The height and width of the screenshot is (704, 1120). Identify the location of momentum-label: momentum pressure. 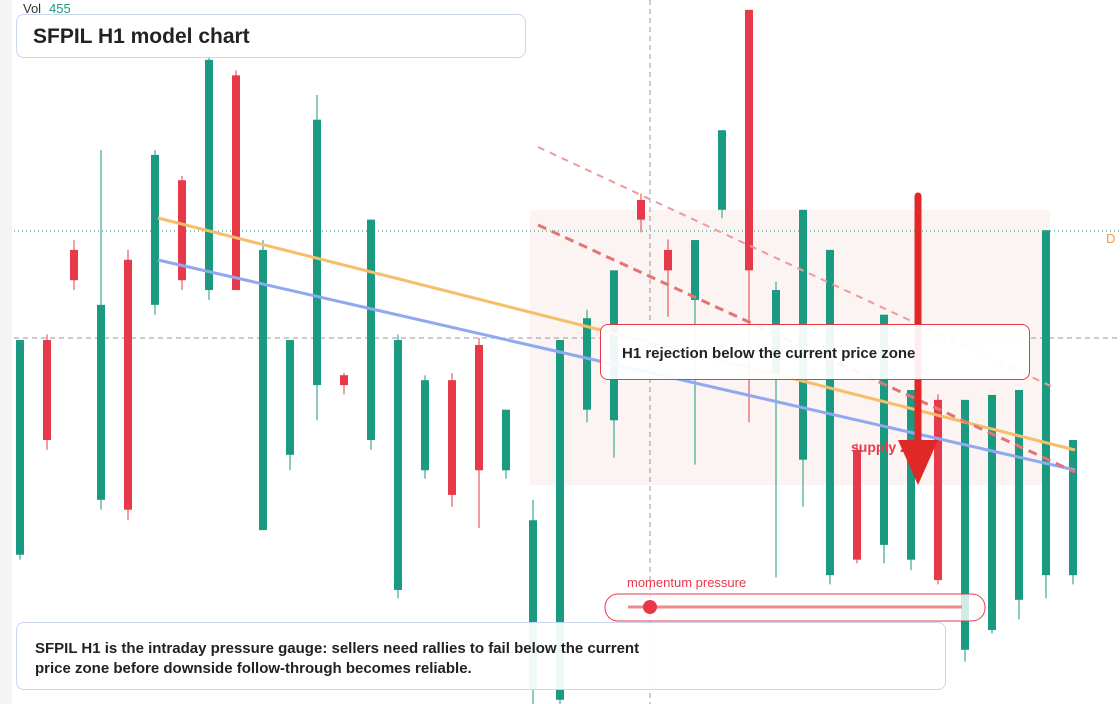
(686, 582).